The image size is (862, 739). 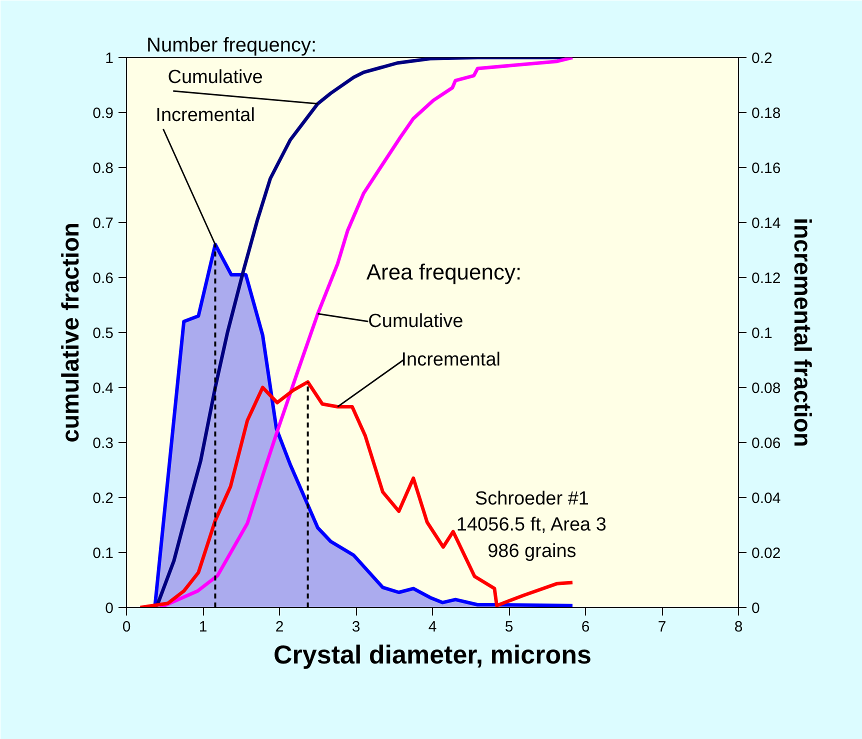 I want to click on x-tick-label: 7, so click(x=662, y=627).